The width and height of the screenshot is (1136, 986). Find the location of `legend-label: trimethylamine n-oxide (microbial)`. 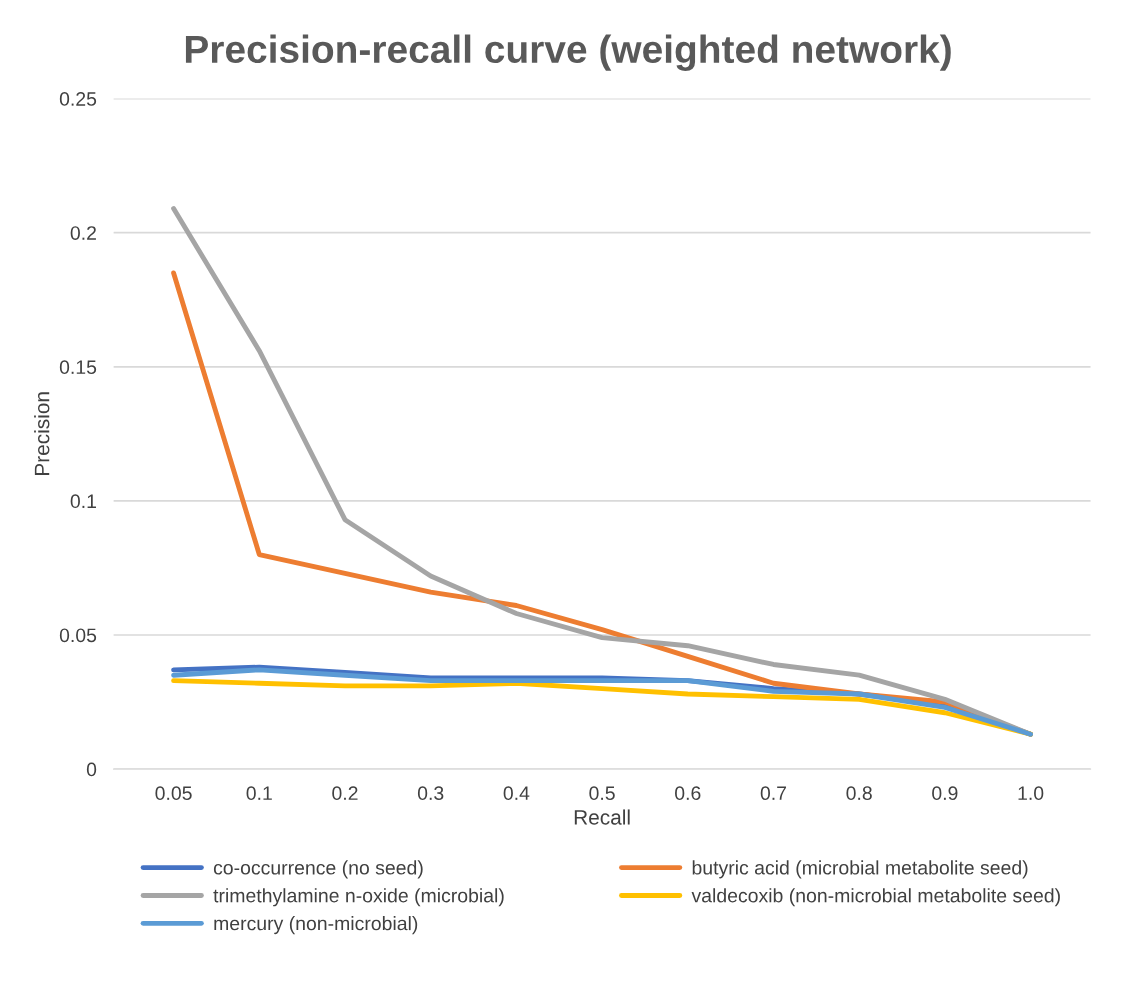

legend-label: trimethylamine n-oxide (microbial) is located at coordinates (358, 897).